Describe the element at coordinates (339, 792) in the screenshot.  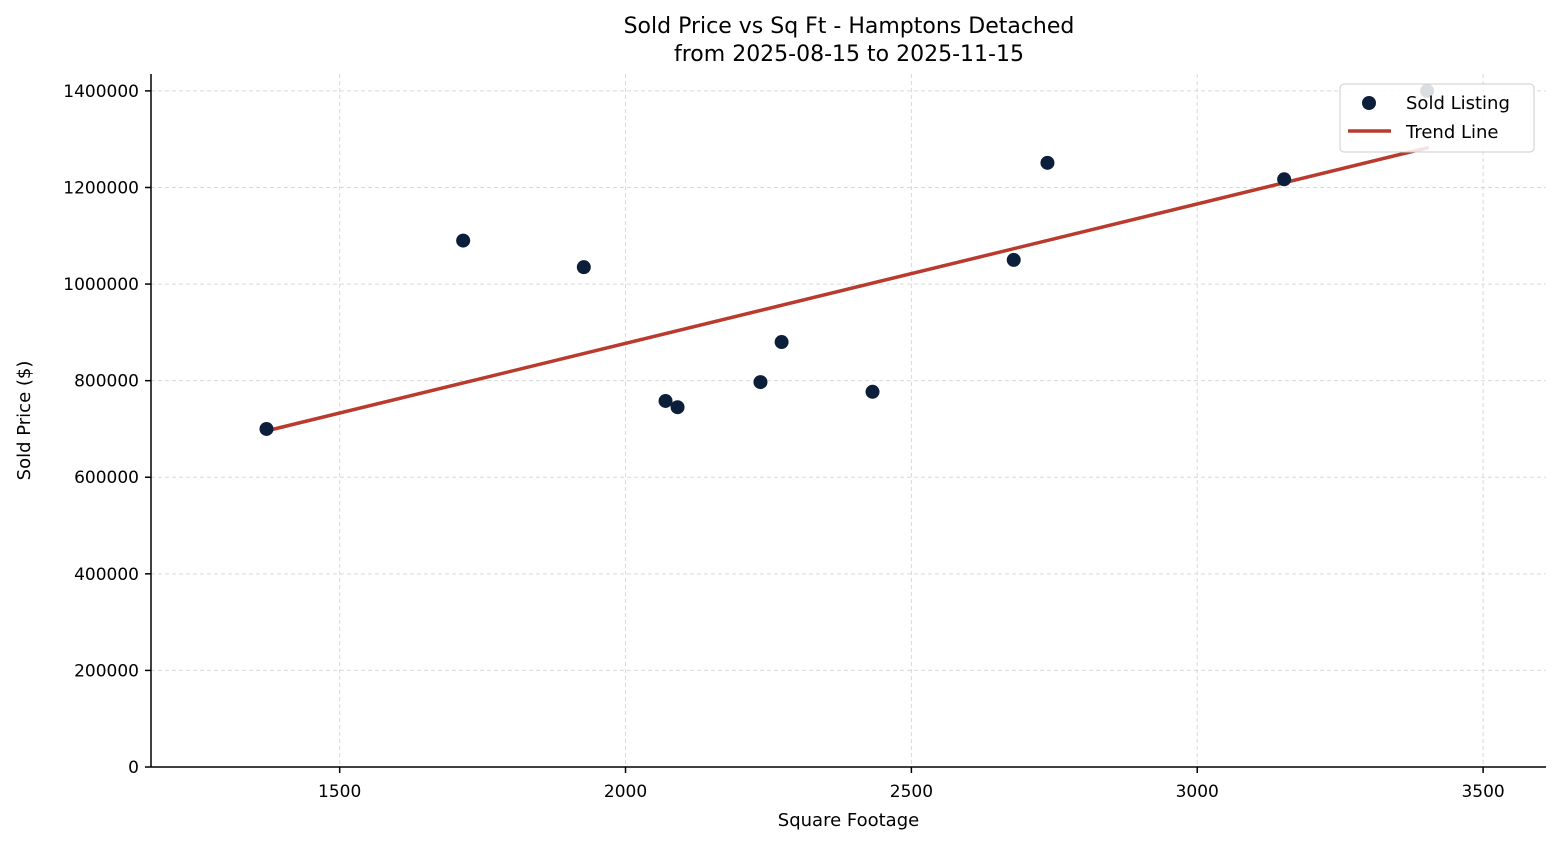
I see `x-tick-label: 1500` at that location.